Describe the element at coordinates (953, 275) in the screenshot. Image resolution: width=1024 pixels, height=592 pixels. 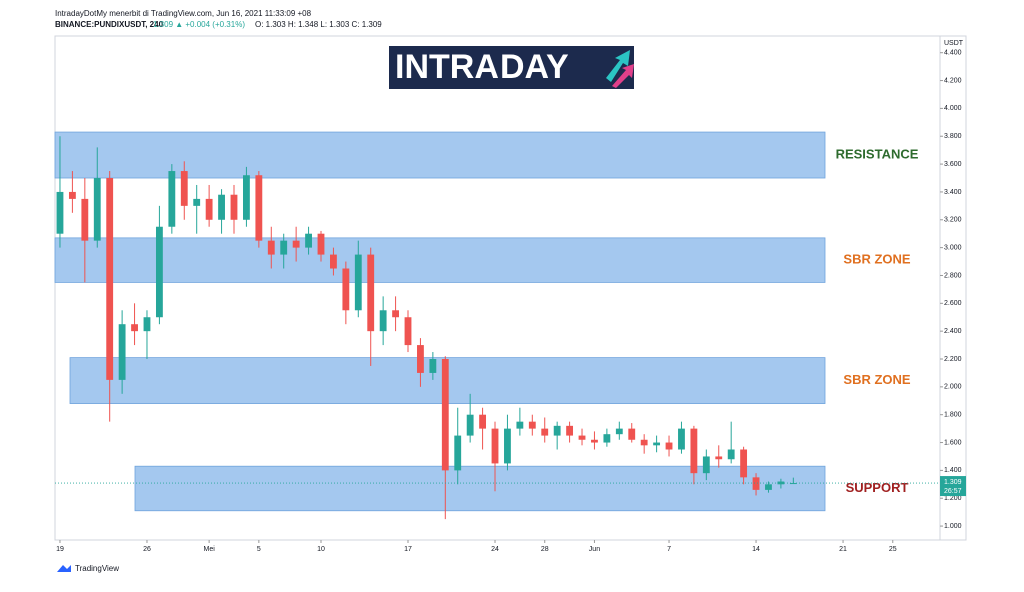
I see `y-tick-label: 2.800` at that location.